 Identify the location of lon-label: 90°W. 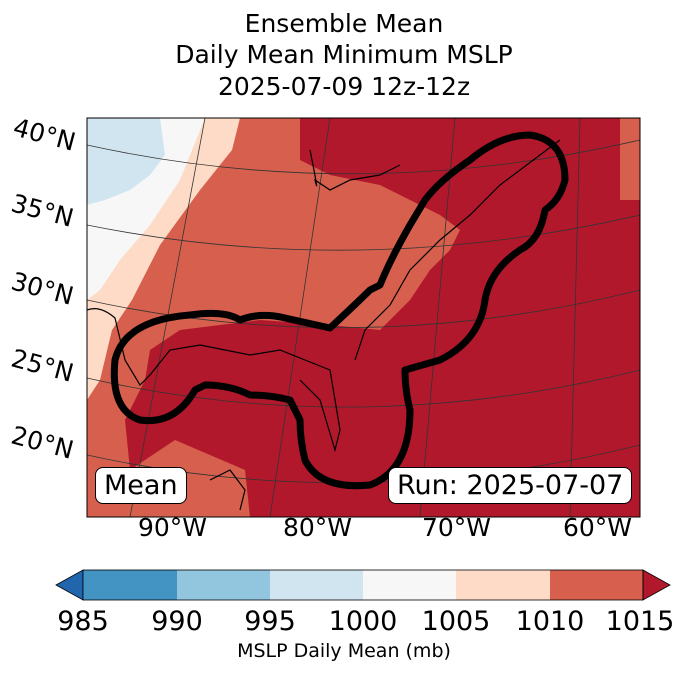
(173, 527).